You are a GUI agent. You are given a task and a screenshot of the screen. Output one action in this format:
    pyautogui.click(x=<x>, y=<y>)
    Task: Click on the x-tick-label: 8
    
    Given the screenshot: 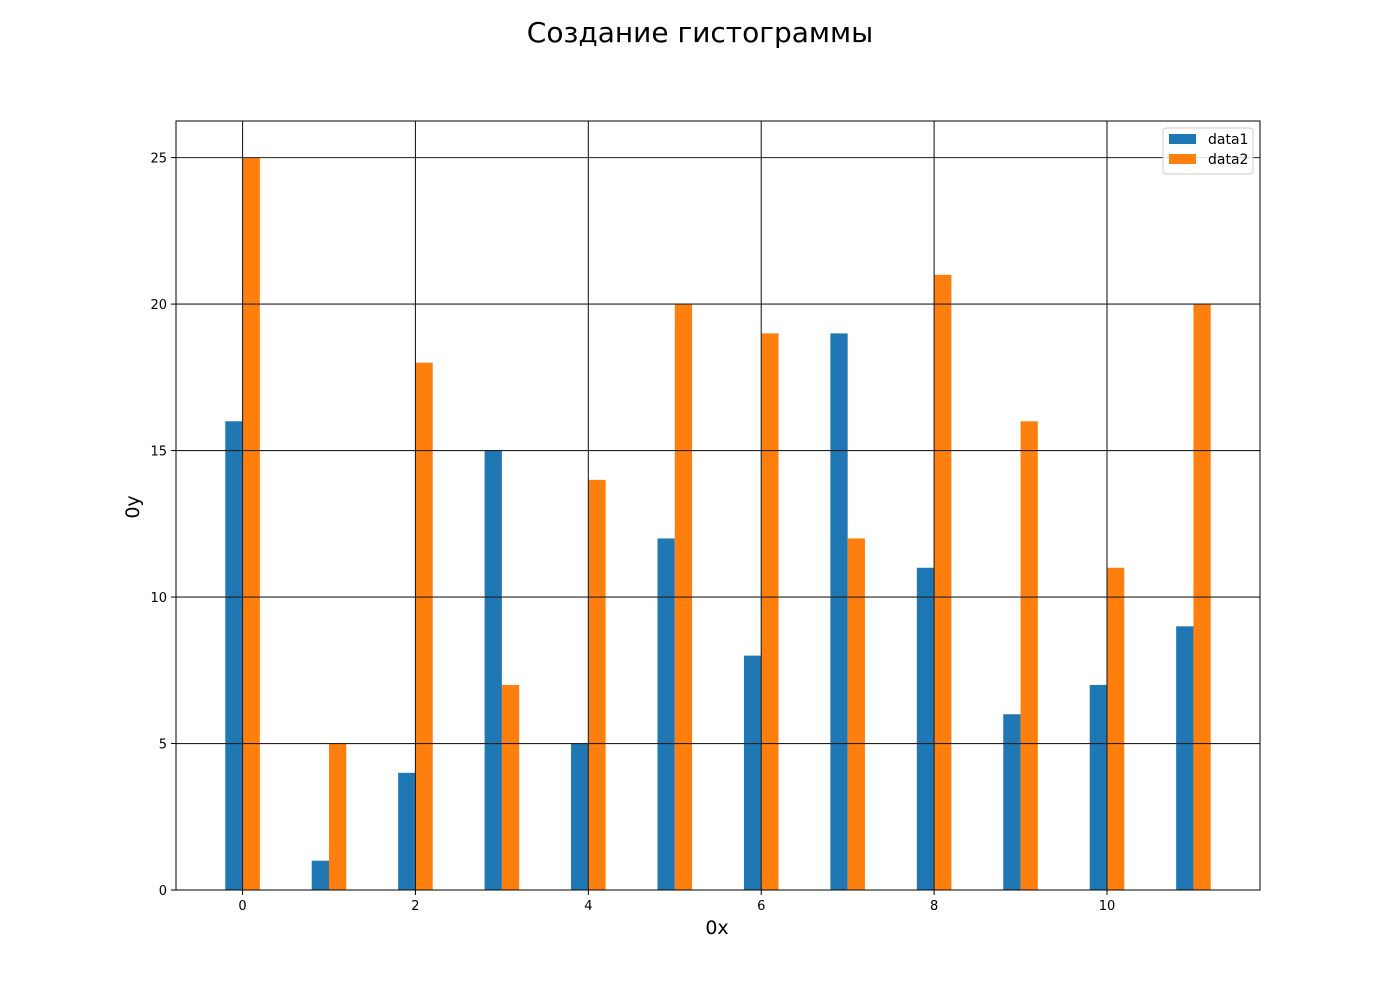 What is the action you would take?
    pyautogui.click(x=934, y=906)
    